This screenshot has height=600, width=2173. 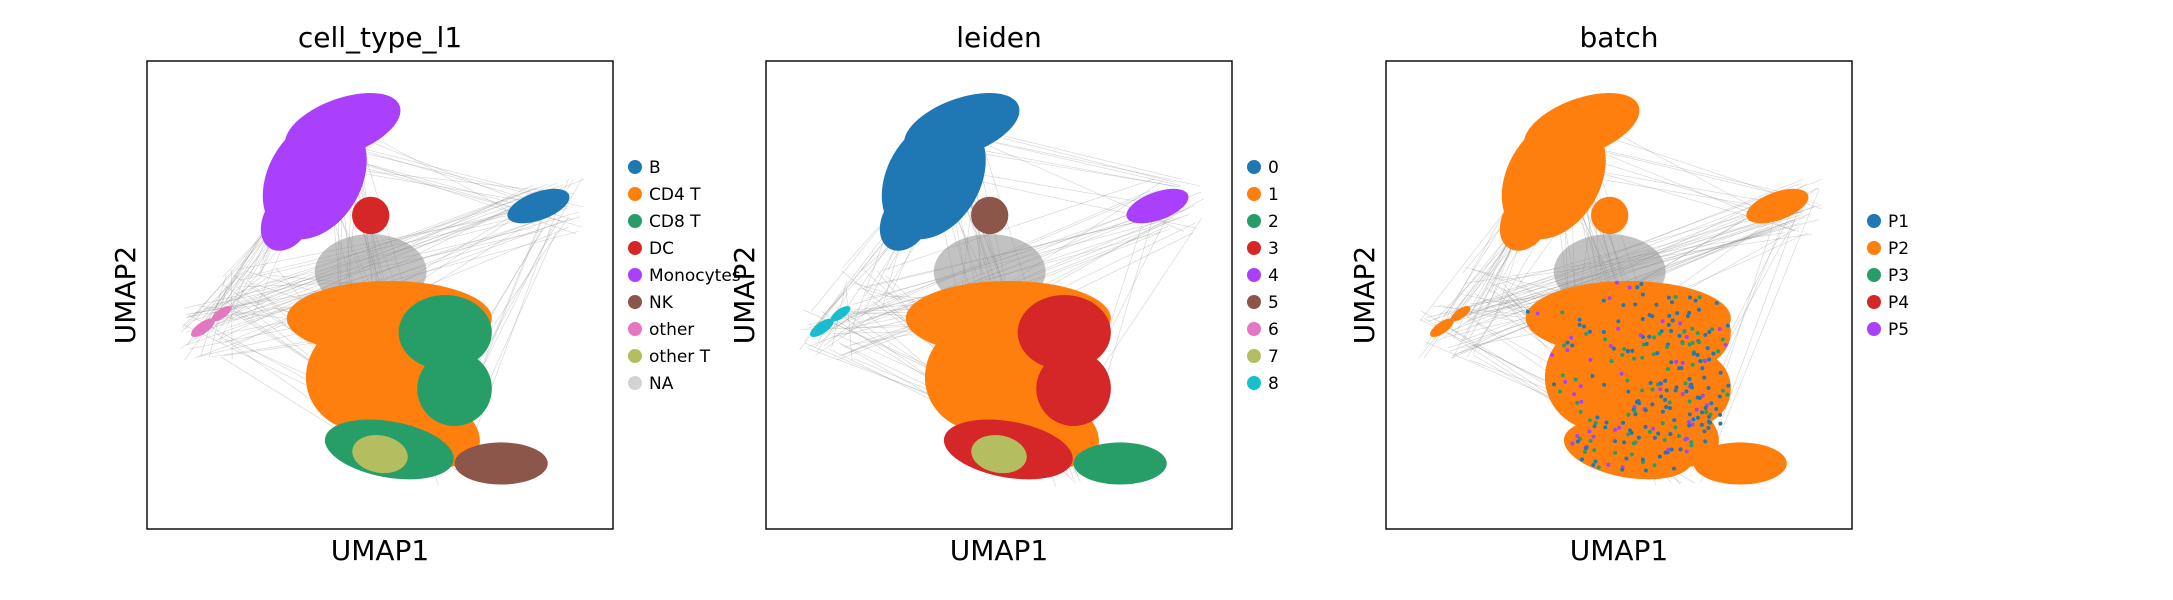 I want to click on legend: B CD4 T CD8 T DC Monocytes NK other other T NA, so click(x=684, y=276).